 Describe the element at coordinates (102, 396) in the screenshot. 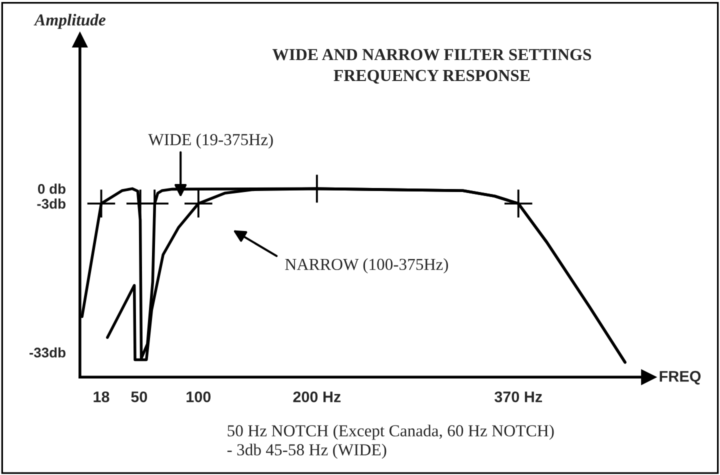

I see `x-tick-label: 18` at that location.